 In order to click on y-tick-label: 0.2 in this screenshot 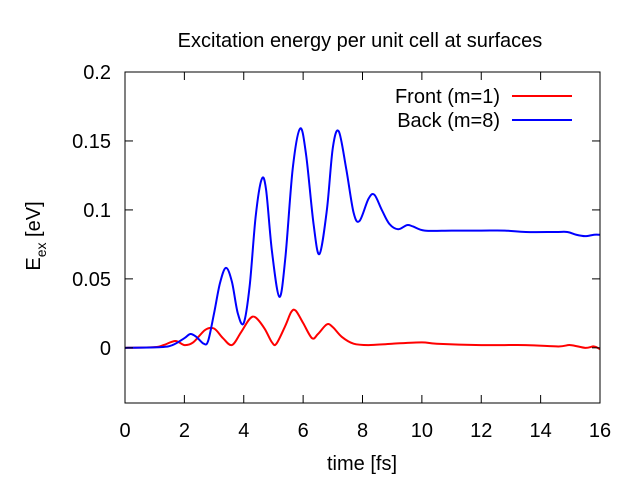, I will do `click(97, 73)`.